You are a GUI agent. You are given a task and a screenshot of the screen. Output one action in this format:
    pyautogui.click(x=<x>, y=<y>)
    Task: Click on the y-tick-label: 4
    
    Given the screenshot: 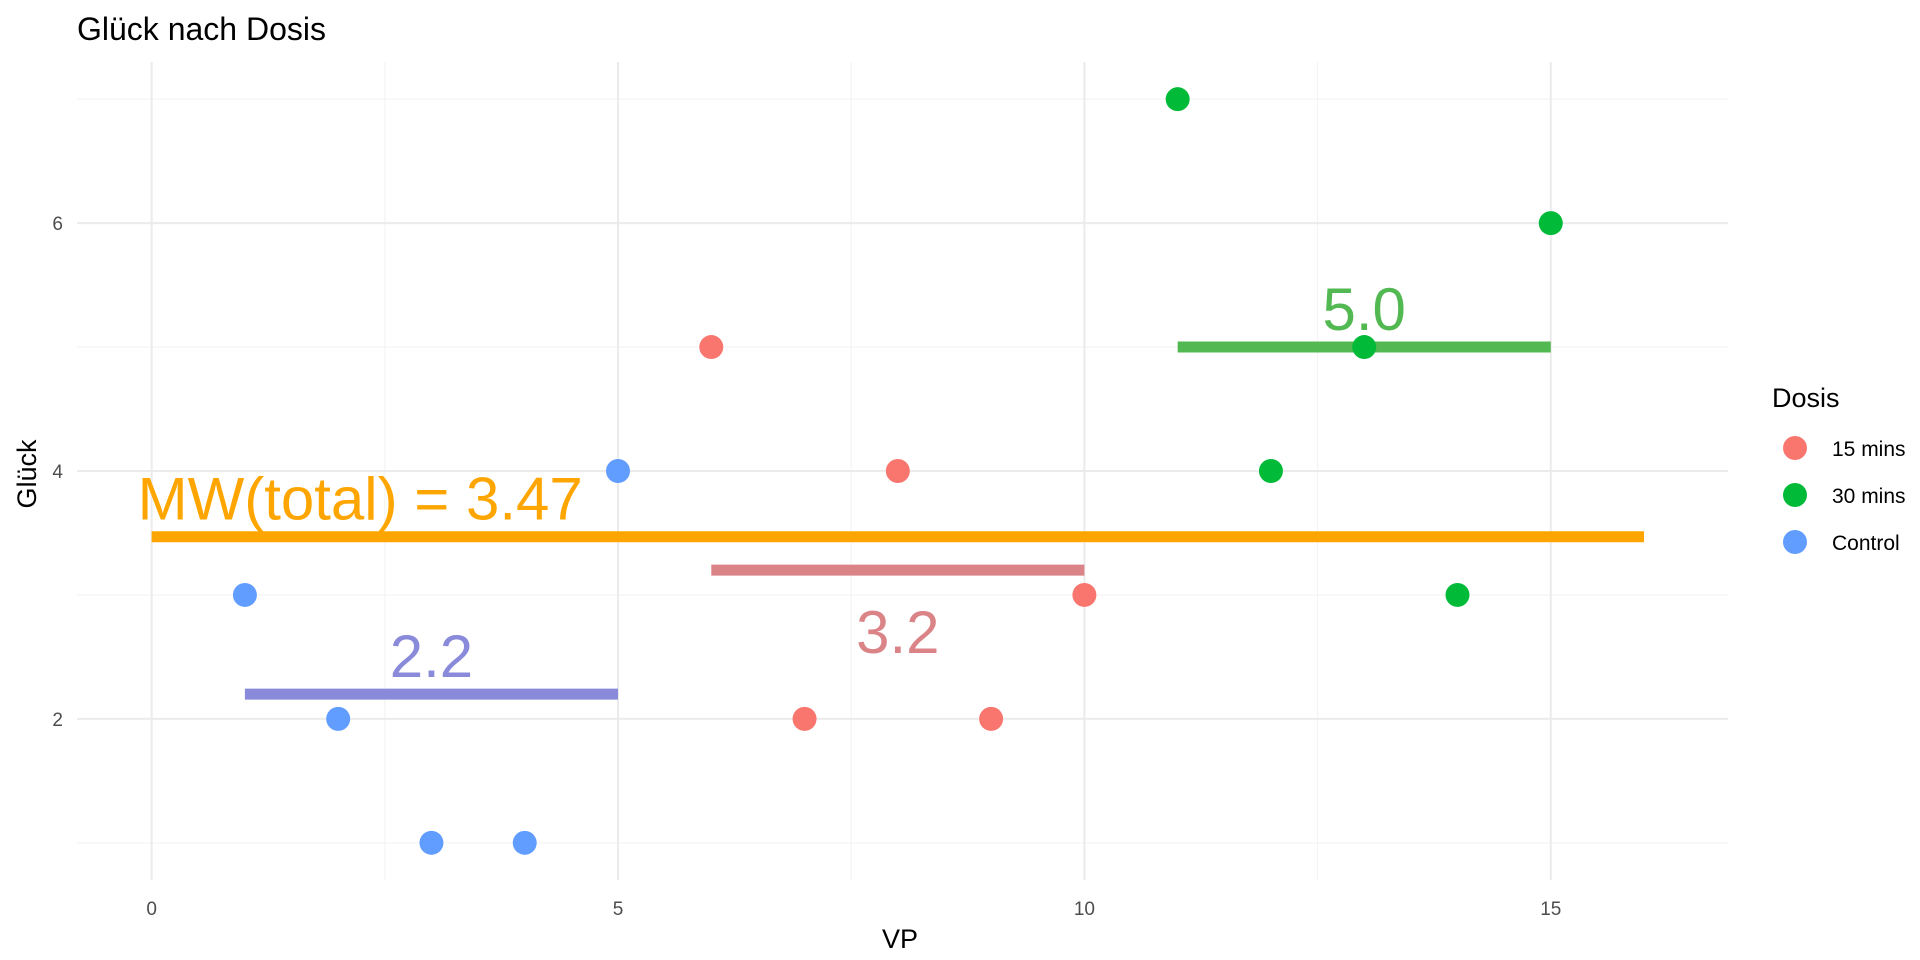 What is the action you would take?
    pyautogui.click(x=57, y=472)
    